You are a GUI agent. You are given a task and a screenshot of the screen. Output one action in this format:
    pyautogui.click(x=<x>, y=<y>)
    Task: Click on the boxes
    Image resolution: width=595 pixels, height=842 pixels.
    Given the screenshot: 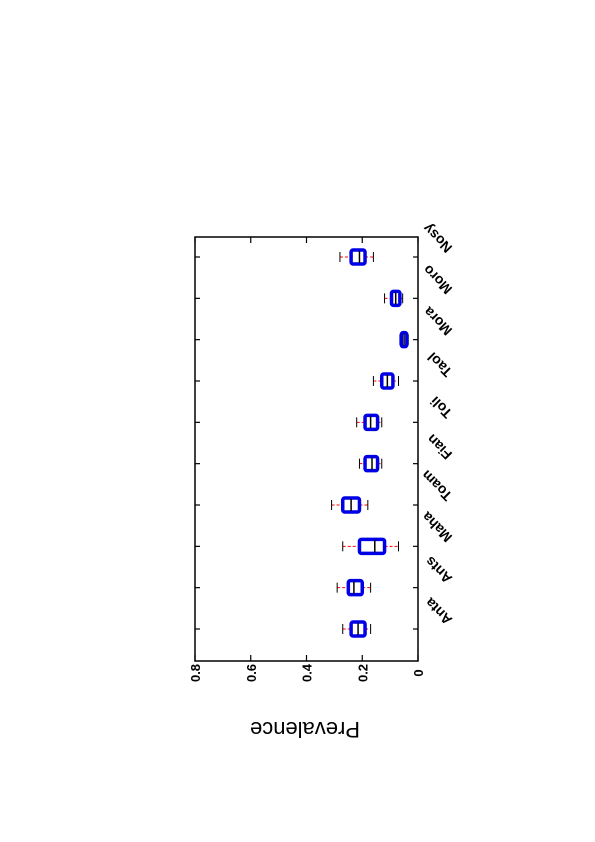 What is the action you would take?
    pyautogui.click(x=370, y=443)
    